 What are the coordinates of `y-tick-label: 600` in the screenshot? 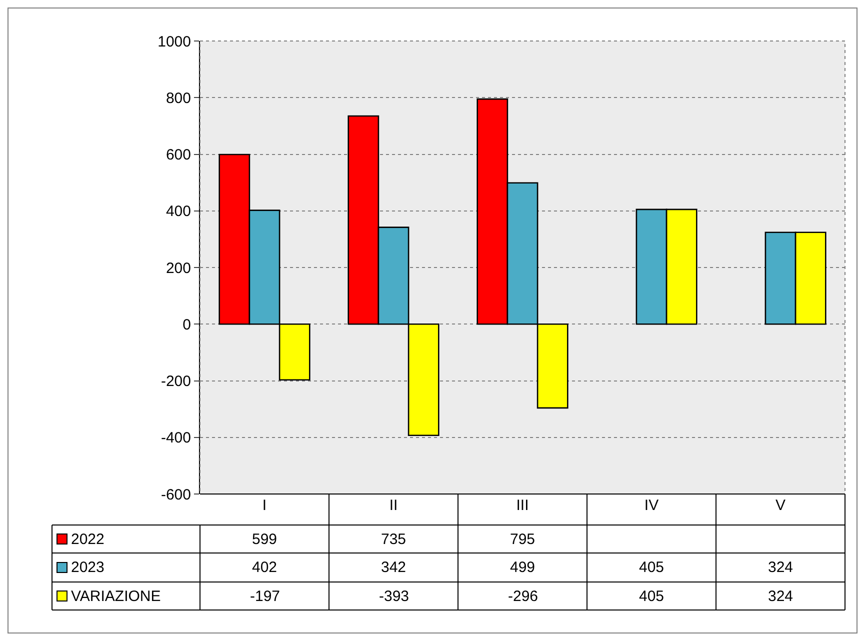 It's located at (178, 155).